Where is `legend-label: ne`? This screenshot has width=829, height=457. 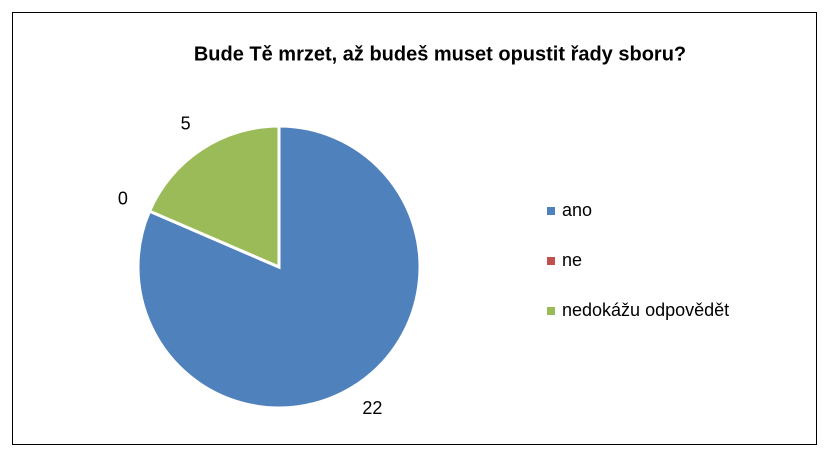 legend-label: ne is located at coordinates (572, 260).